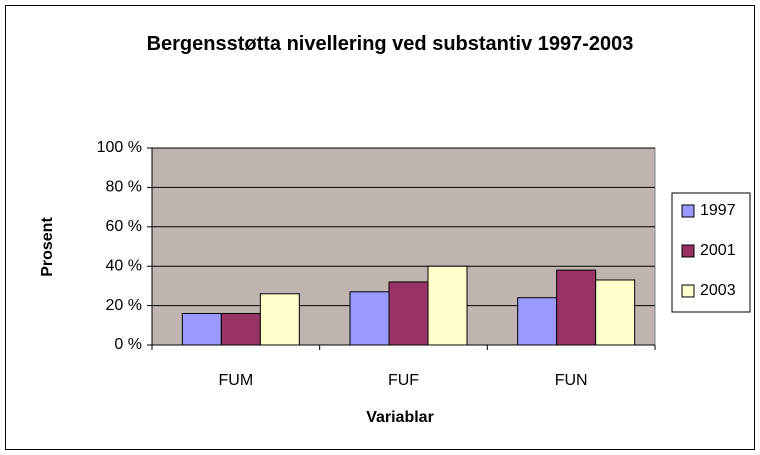 This screenshot has width=760, height=455. I want to click on y-tick-label: 0 %, so click(128, 344).